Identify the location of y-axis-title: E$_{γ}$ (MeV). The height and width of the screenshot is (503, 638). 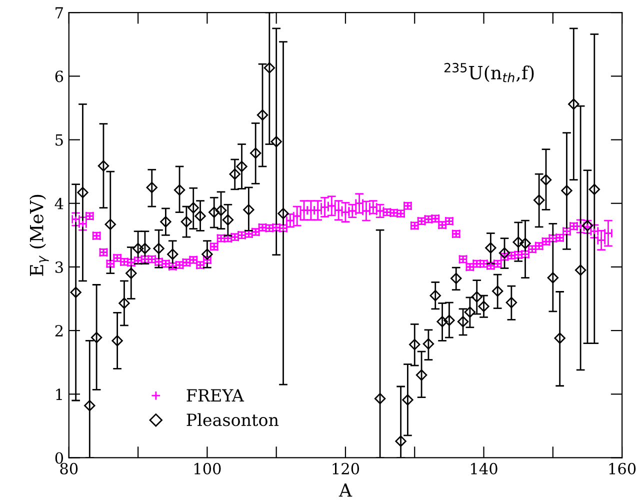
(39, 235).